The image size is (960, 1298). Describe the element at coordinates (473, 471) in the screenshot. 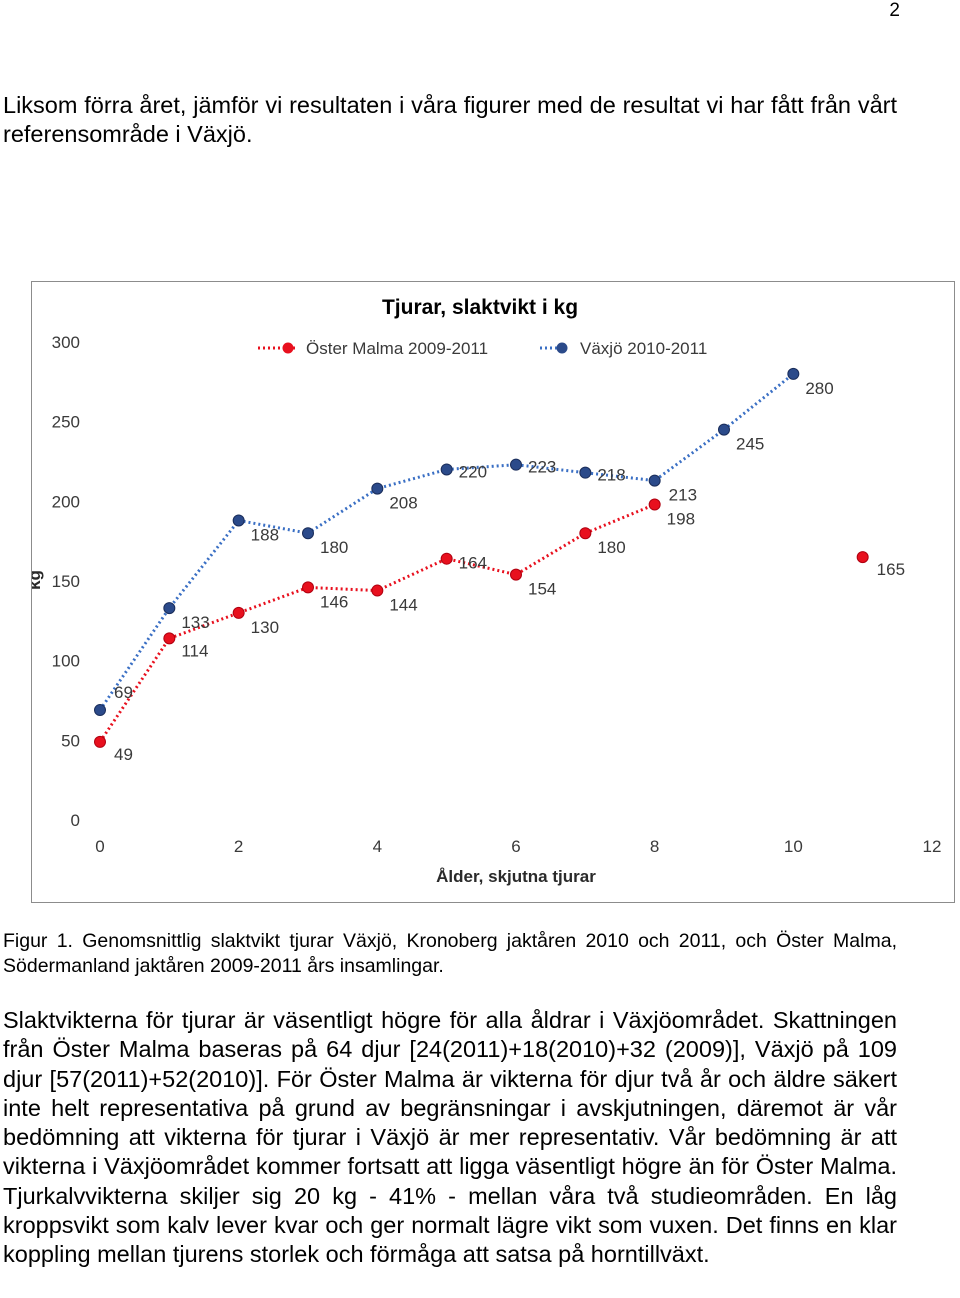

I see `data-label: 220` at that location.